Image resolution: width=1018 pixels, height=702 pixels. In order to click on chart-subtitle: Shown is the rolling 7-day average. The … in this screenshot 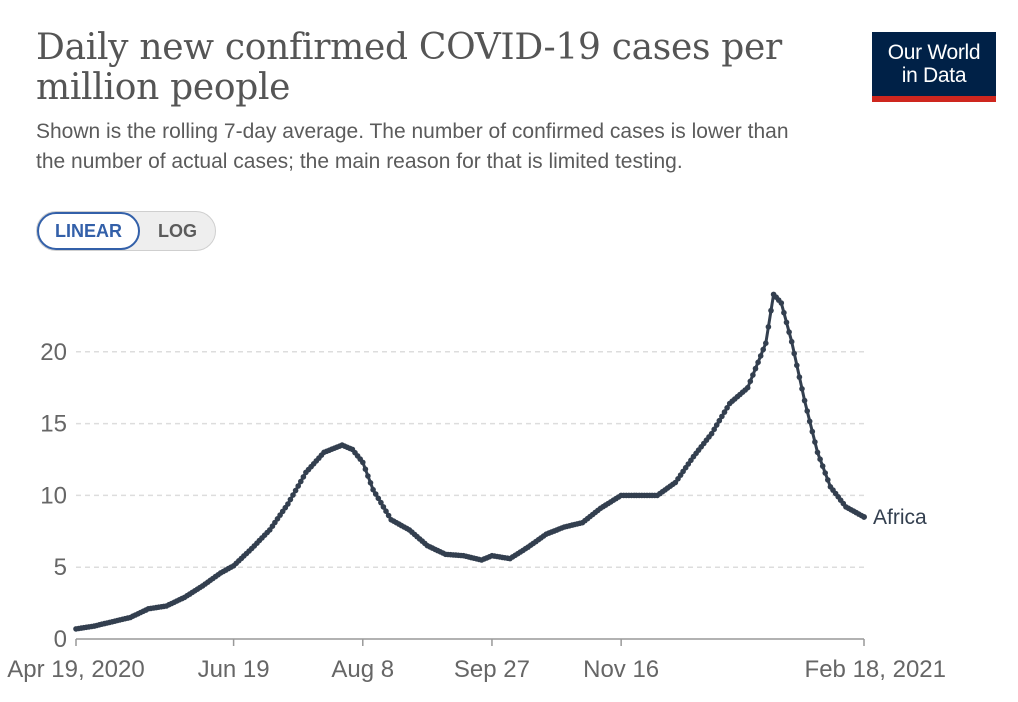, I will do `click(486, 147)`.